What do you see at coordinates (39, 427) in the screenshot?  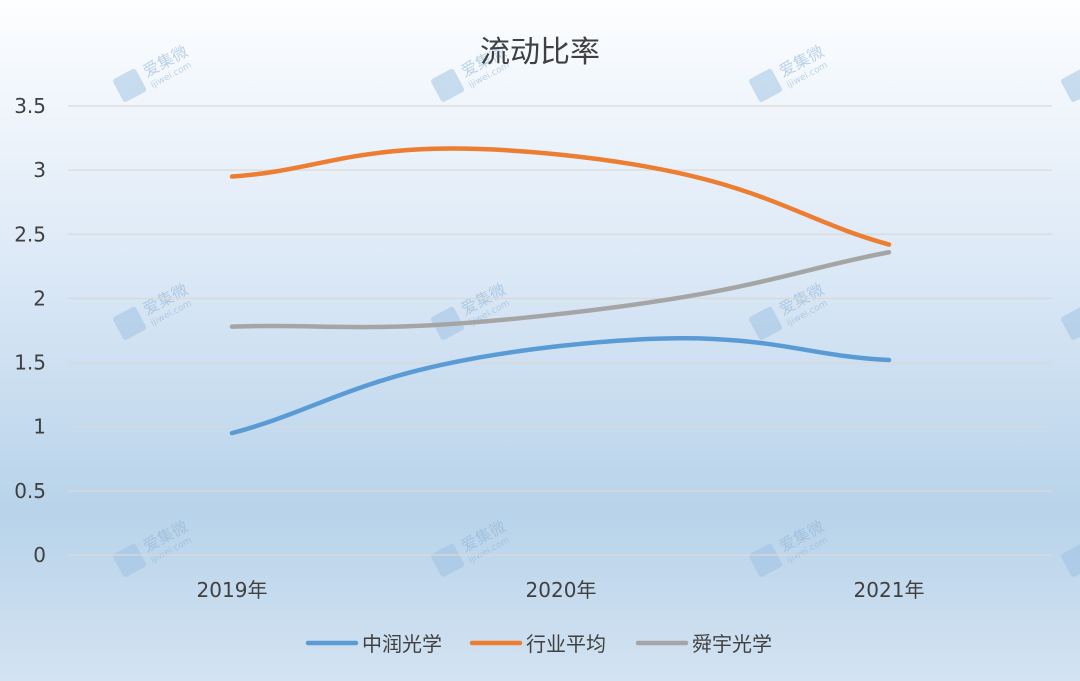 I see `y-tick-label: 1` at bounding box center [39, 427].